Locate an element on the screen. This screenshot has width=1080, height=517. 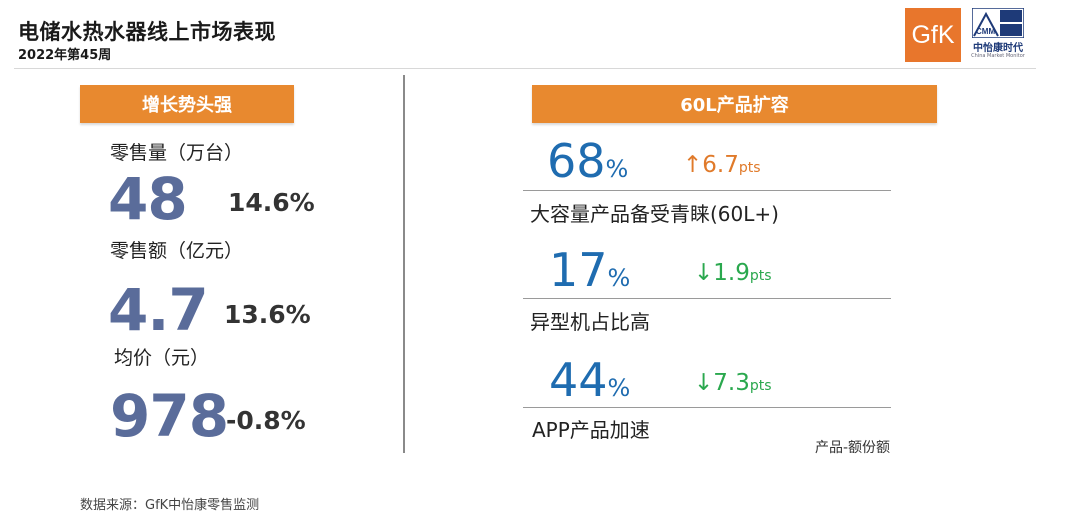
kpi-app-value: 44% is located at coordinates (589, 380).